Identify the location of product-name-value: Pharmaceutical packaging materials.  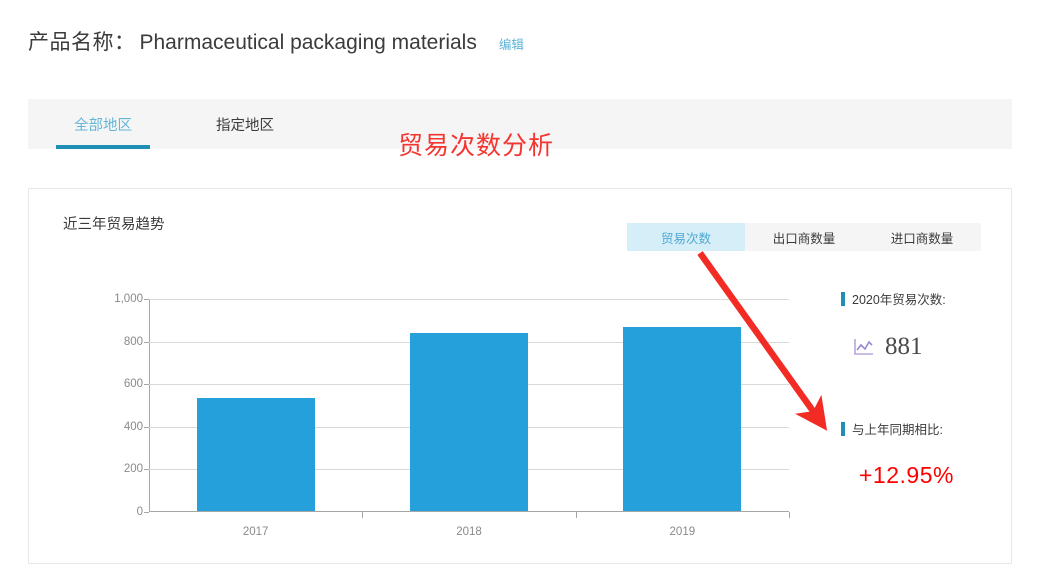
(308, 42).